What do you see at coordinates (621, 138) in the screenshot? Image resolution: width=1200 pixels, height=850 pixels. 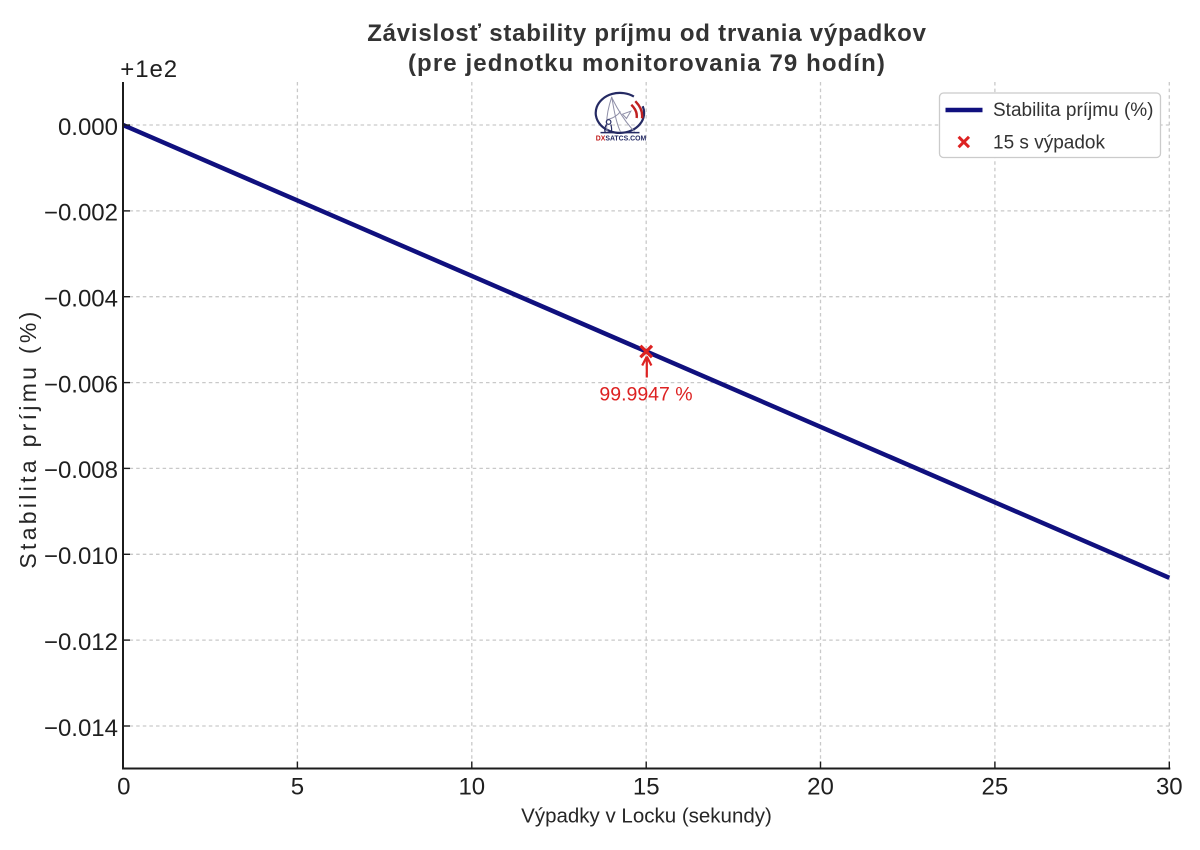 I see `svg-text: DXSATCS.COM` at bounding box center [621, 138].